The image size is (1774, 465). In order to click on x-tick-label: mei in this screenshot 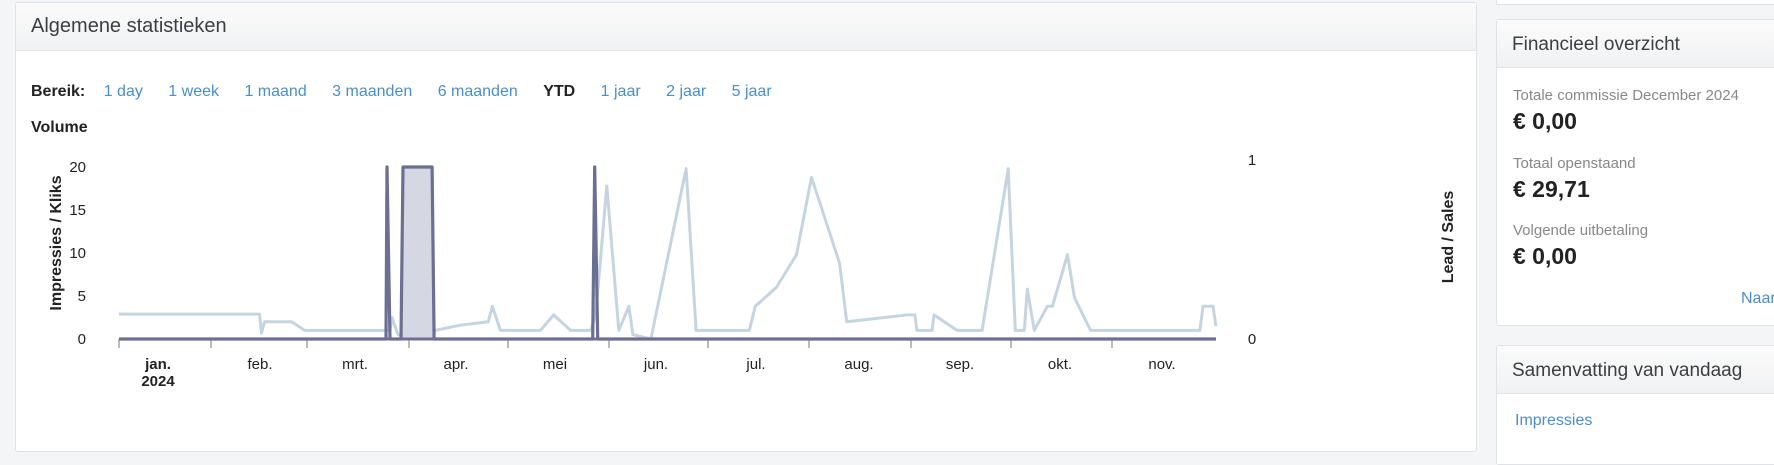, I will do `click(555, 364)`.